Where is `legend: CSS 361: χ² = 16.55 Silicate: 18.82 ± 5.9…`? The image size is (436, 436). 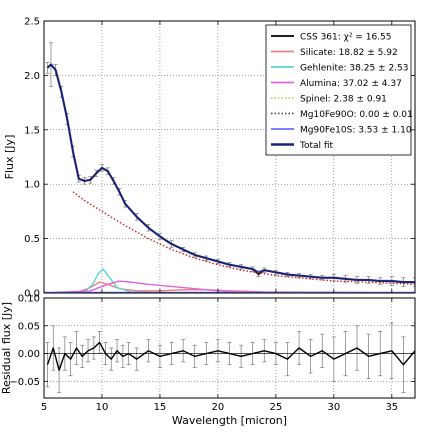 legend: CSS 361: χ² = 16.55 Silicate: 18.82 ± 5.9… is located at coordinates (339, 90).